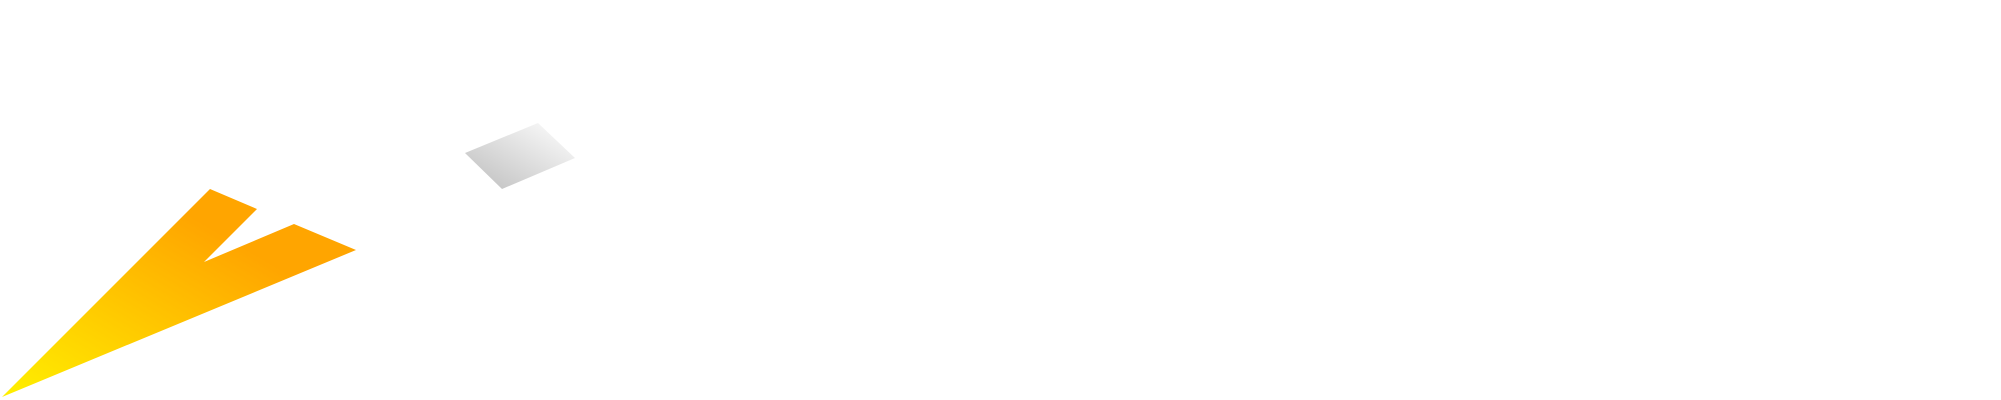 This screenshot has height=400, width=2001. I want to click on lightning-bolt-icon, so click(179, 293).